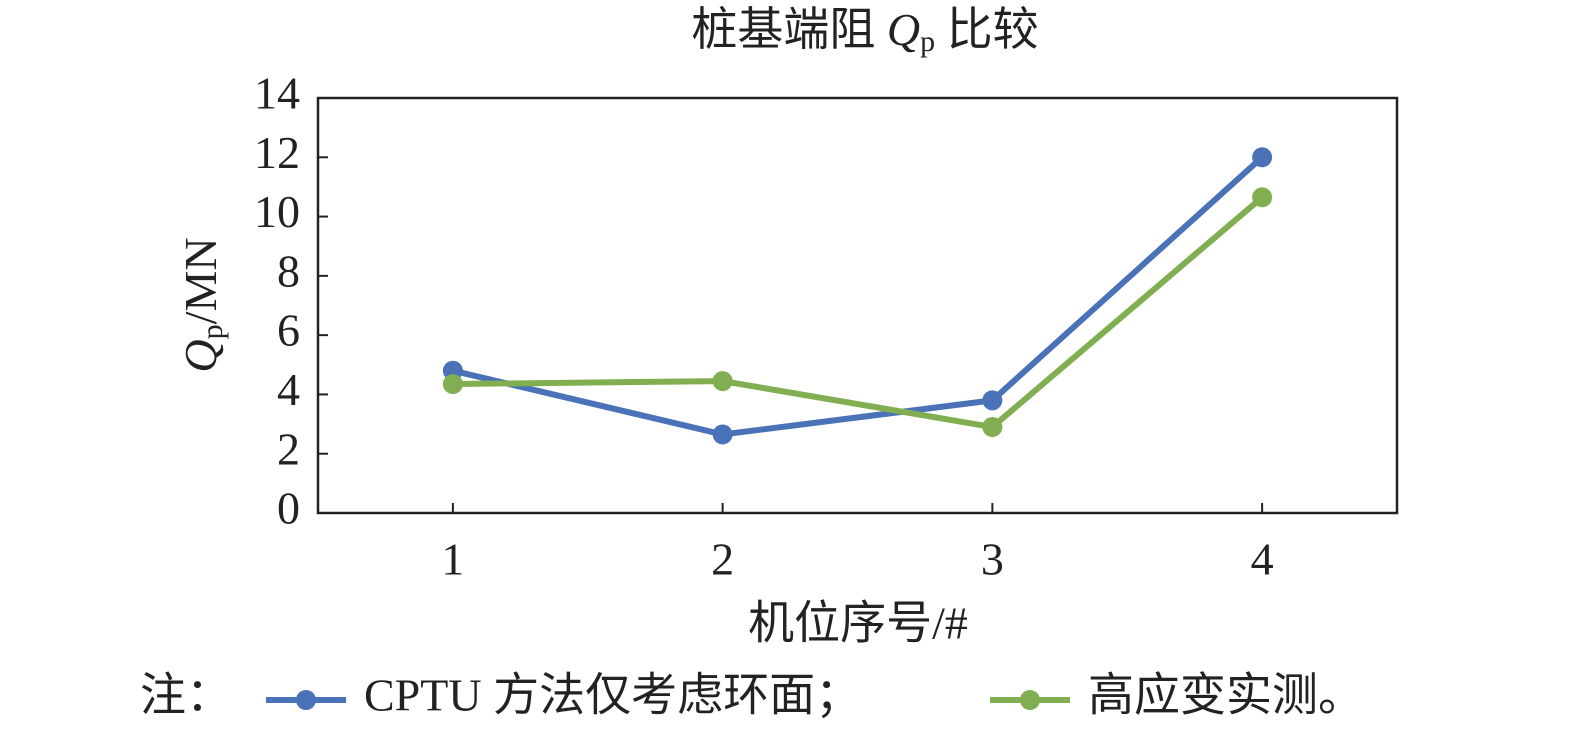 The image size is (1575, 737). I want to click on x-axis-label: 机位序号/#, so click(858, 623).